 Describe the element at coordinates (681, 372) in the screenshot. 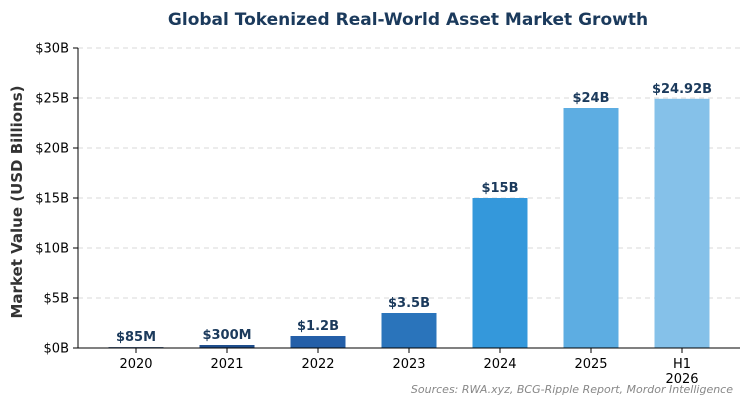

I see `x-tick-label: H1 2026` at that location.